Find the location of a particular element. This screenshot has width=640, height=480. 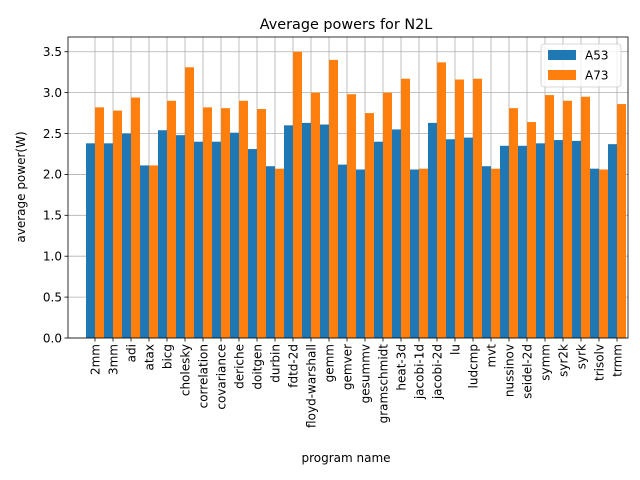

x-tick-label: gesummv is located at coordinates (365, 373).